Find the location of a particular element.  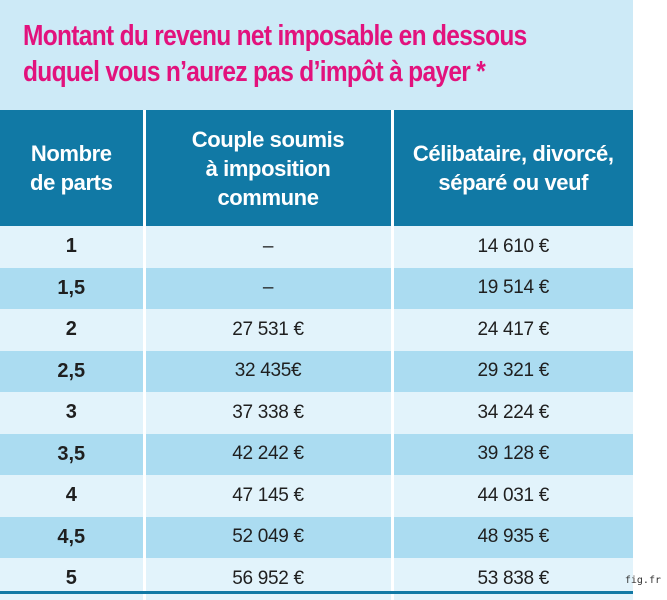

header-couple-line: à imposition is located at coordinates (268, 168).